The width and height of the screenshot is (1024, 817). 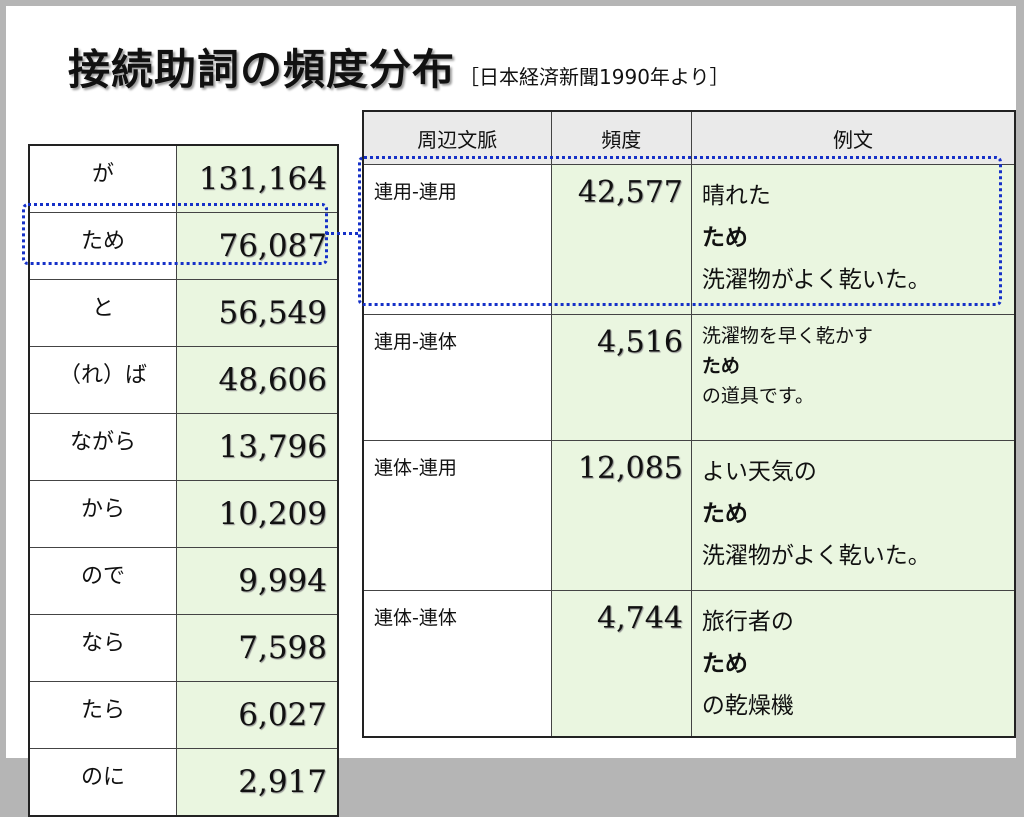 What do you see at coordinates (758, 396) in the screenshot?
I see `example-line: の道具です。` at bounding box center [758, 396].